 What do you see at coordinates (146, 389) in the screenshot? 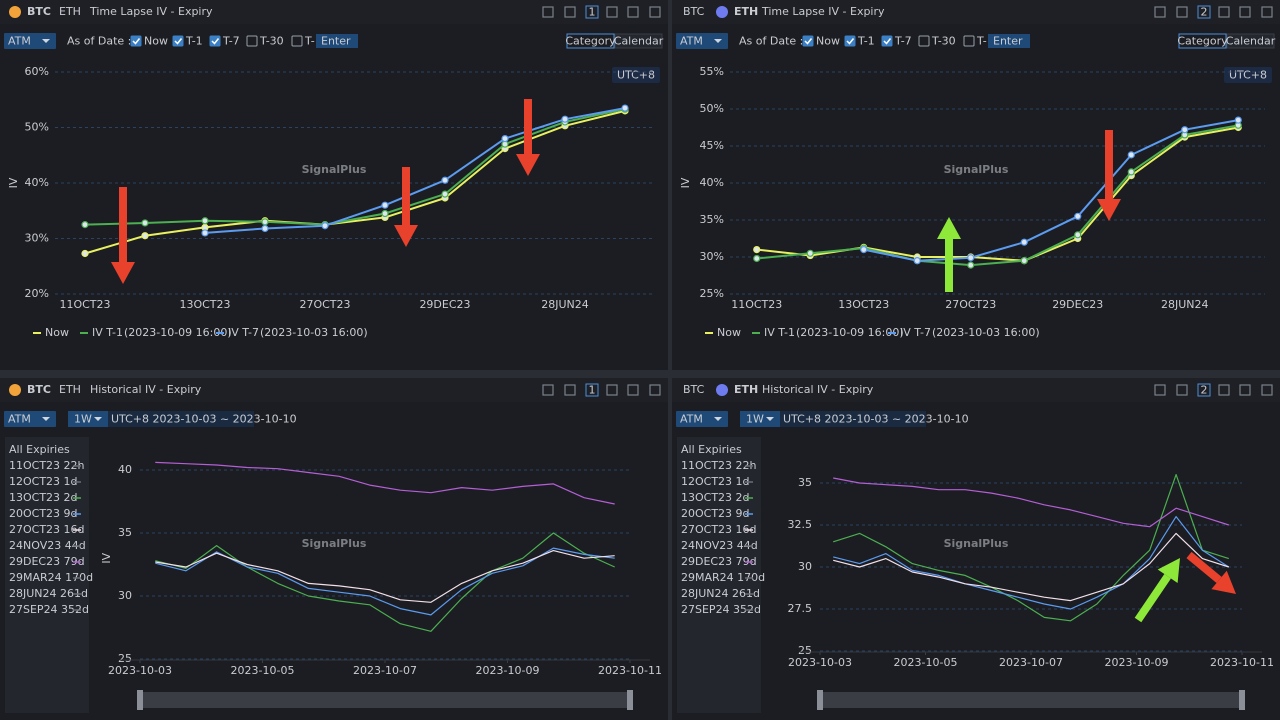
I see `panel-title: Historical IV - Expiry` at bounding box center [146, 389].